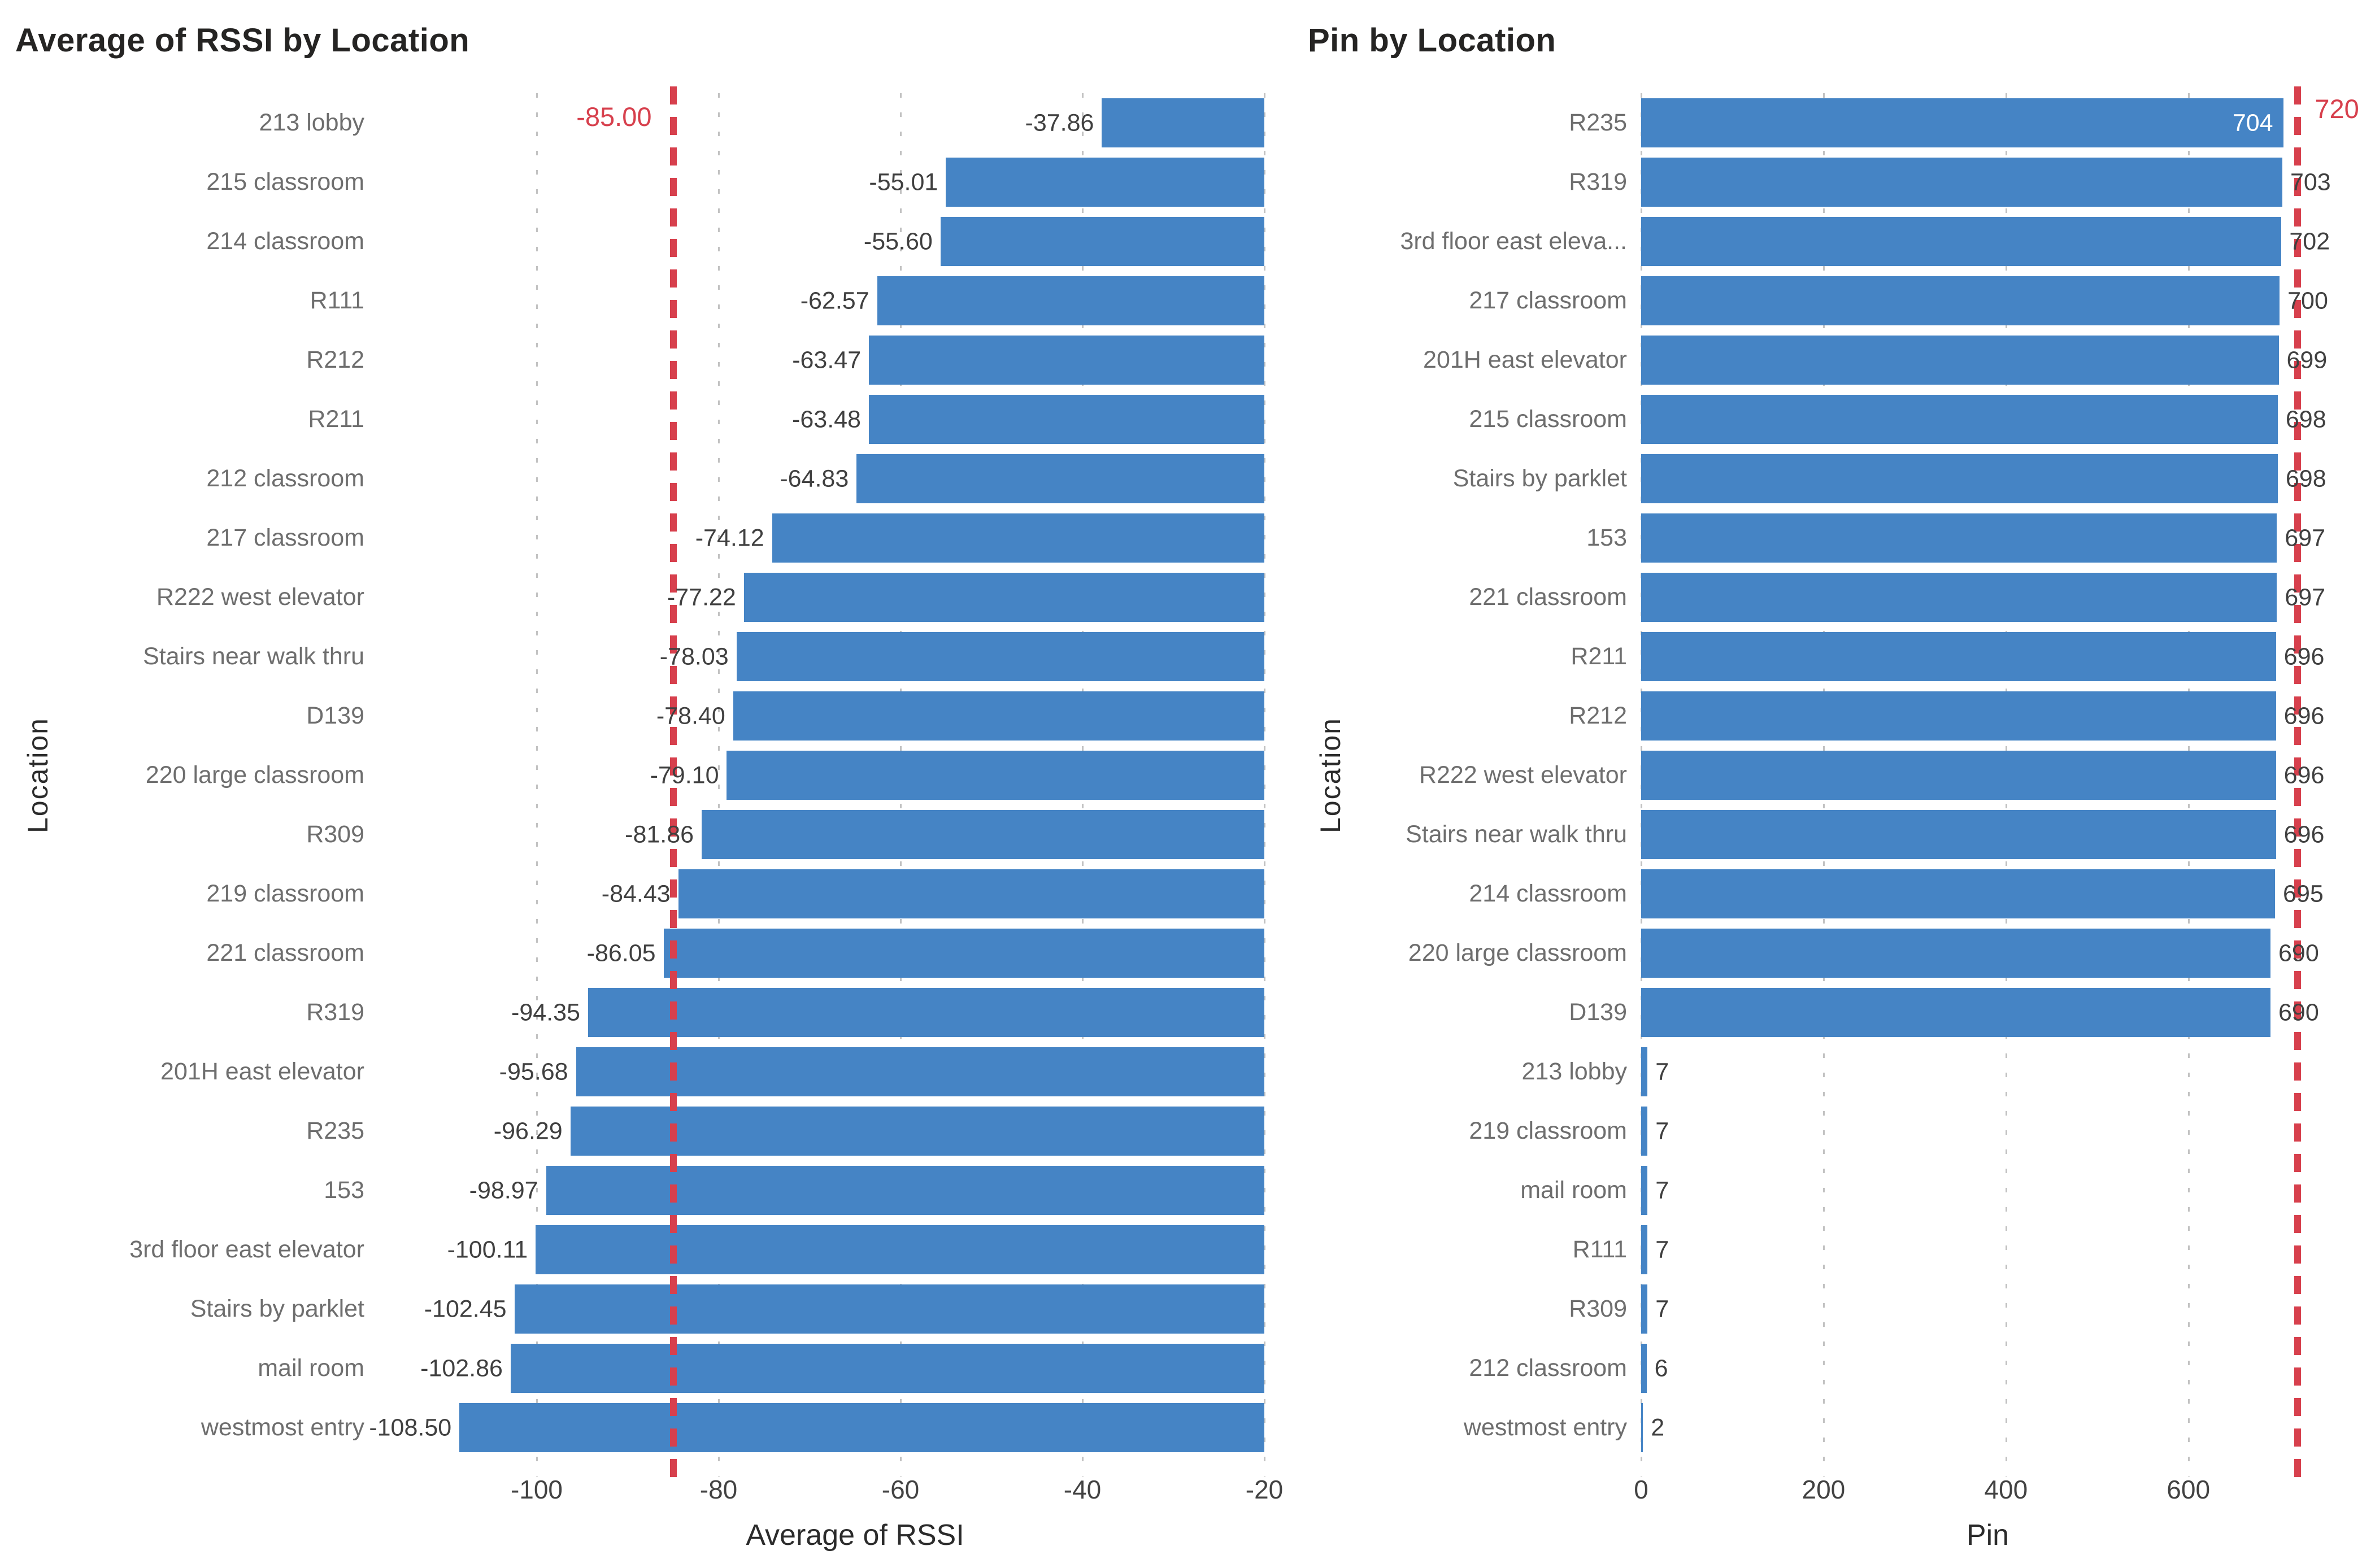  What do you see at coordinates (285, 182) in the screenshot?
I see `category-label: 215 classroom` at bounding box center [285, 182].